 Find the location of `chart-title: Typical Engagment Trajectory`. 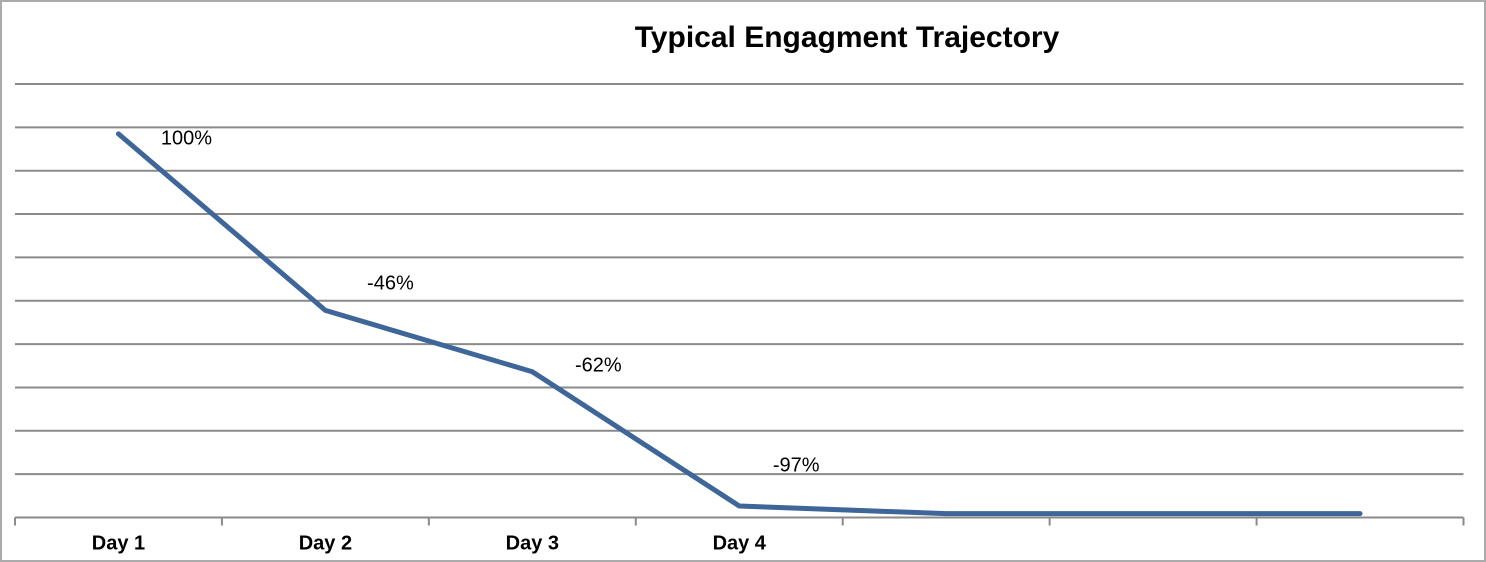

chart-title: Typical Engagment Trajectory is located at coordinates (847, 37).